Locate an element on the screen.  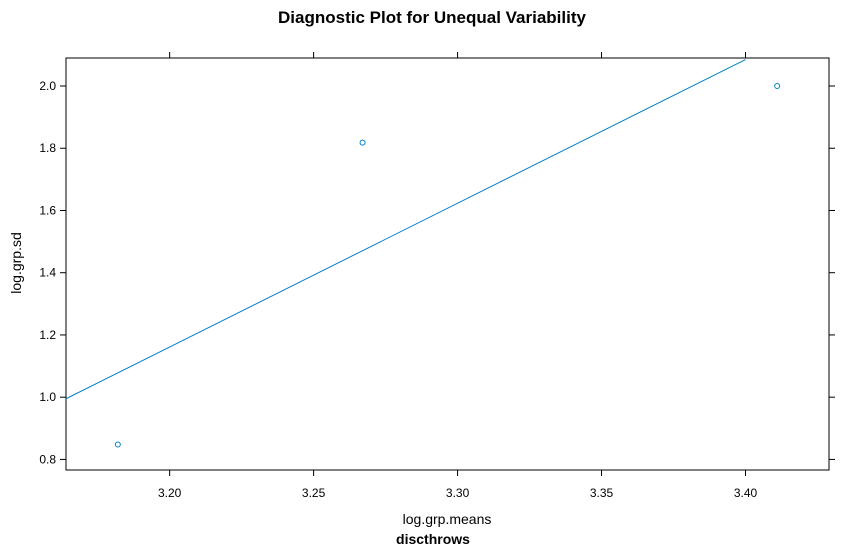
y-tick-label: 1.6 is located at coordinates (47, 210).